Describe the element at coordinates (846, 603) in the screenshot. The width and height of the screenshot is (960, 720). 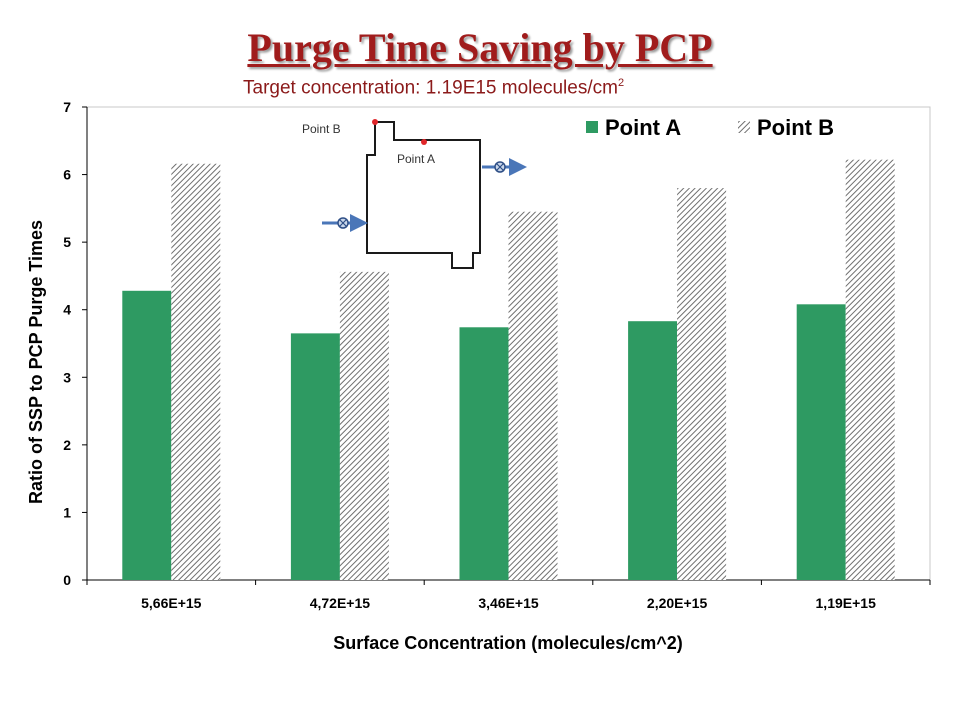
I see `x-tick-label: 1,19E+15` at that location.